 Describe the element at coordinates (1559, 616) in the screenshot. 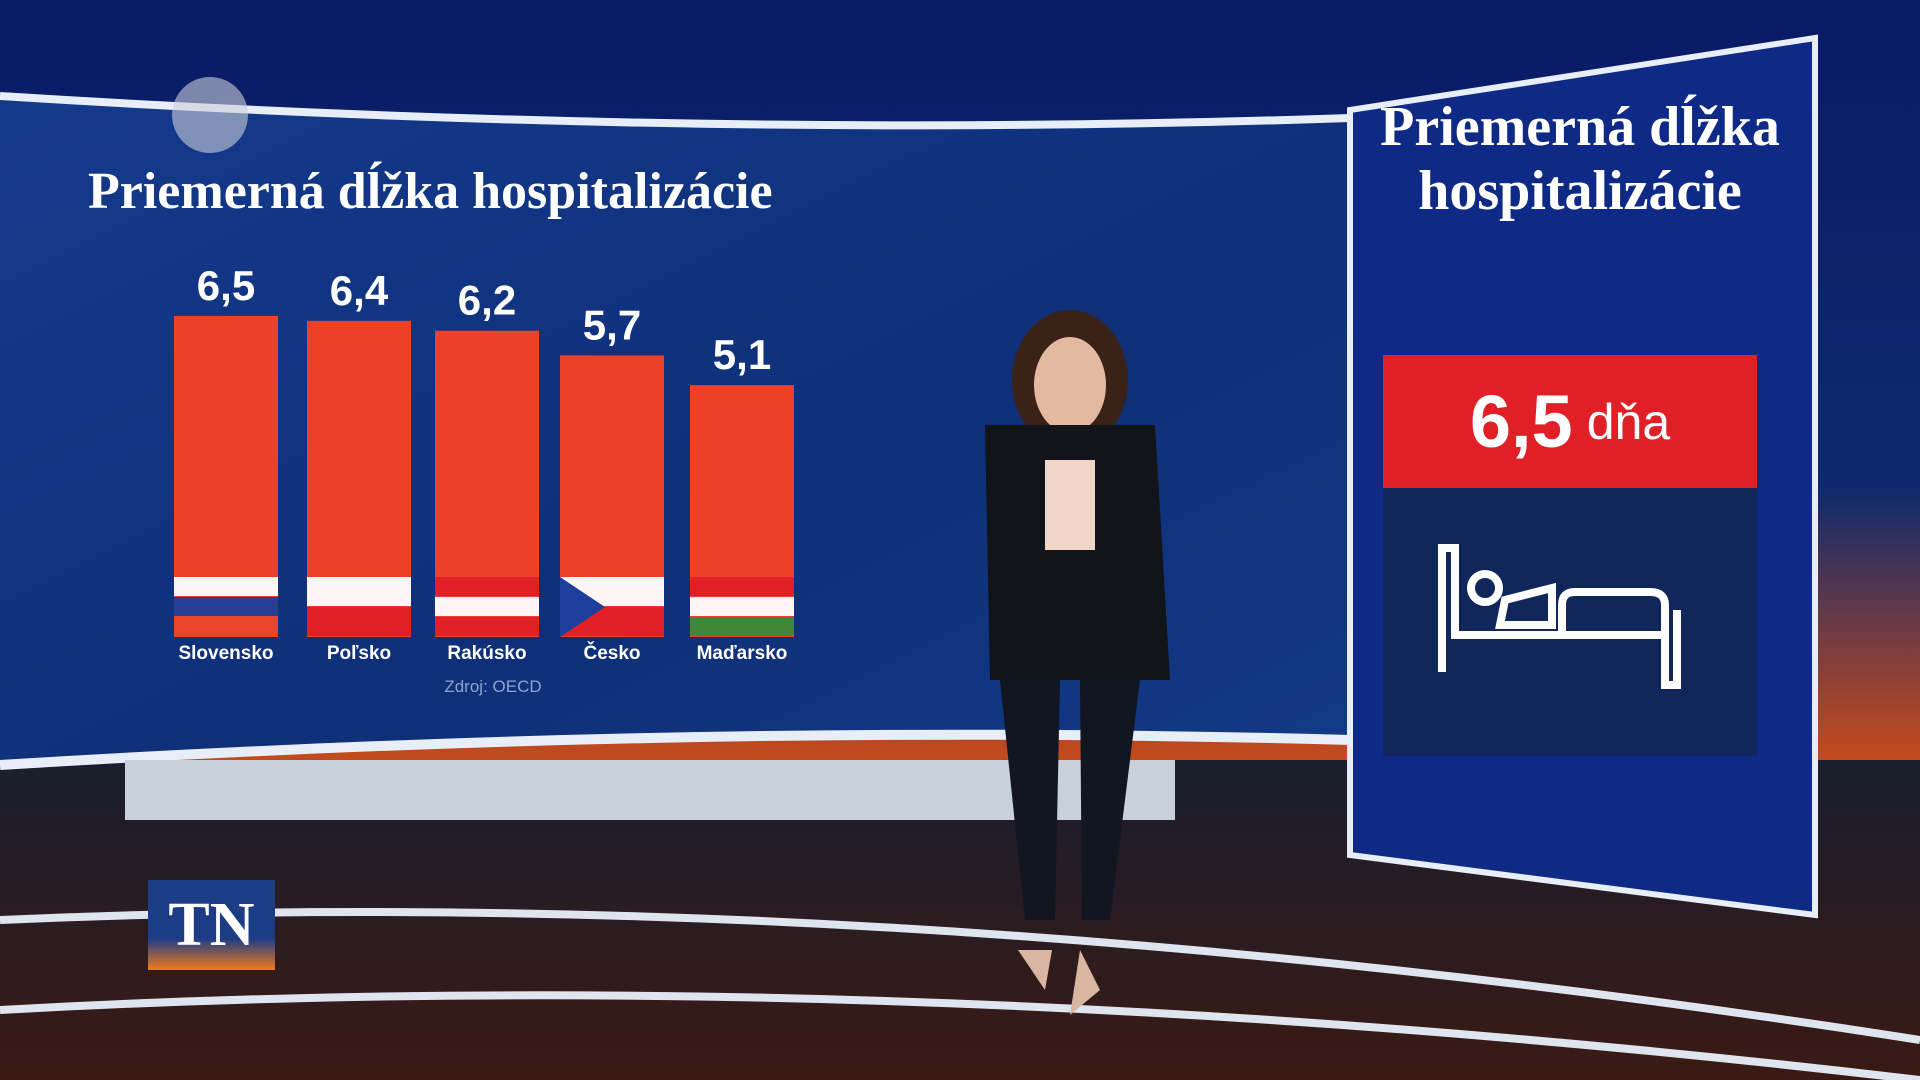

I see `bed-icon` at that location.